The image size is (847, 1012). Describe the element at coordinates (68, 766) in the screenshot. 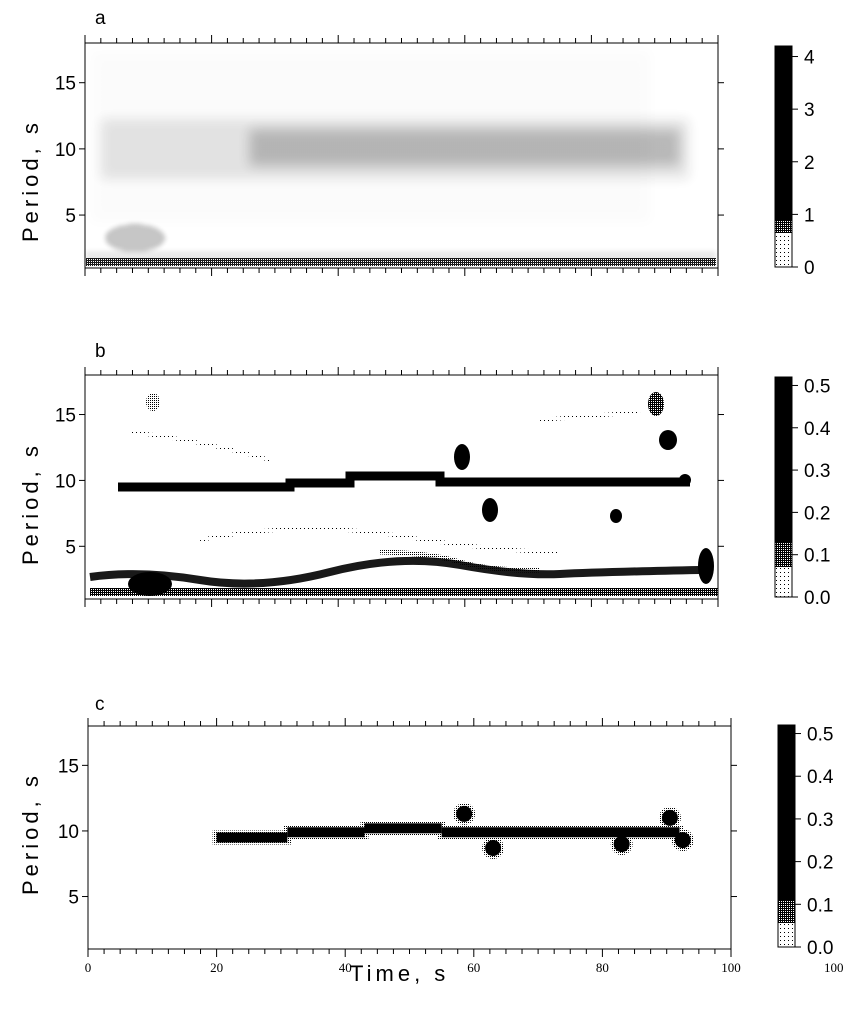

I see `panel-c-ytick-label: 15` at that location.